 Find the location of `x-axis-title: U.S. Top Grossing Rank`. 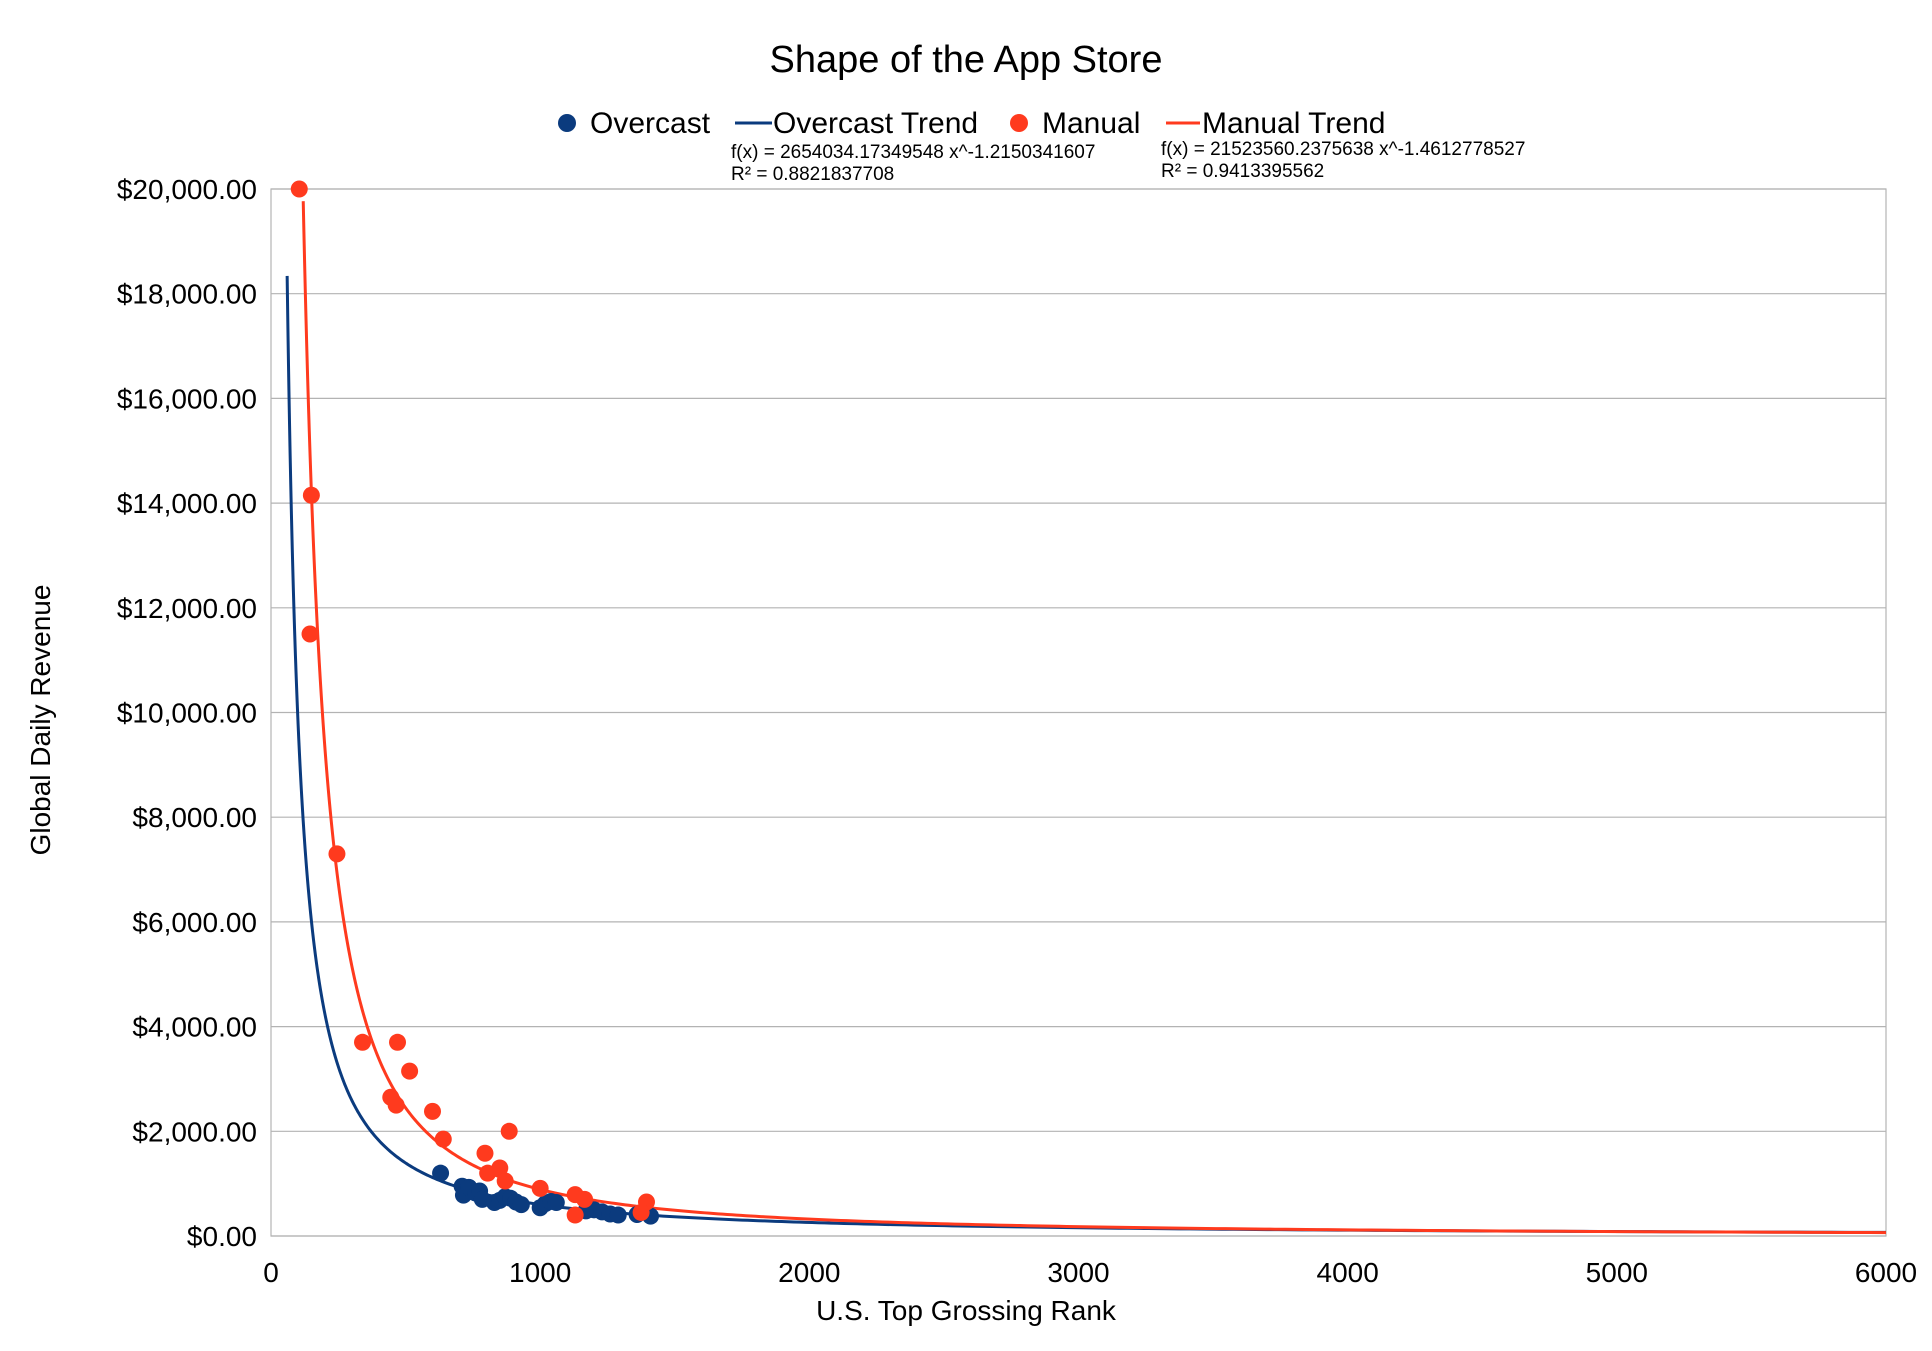

x-axis-title: U.S. Top Grossing Rank is located at coordinates (966, 1310).